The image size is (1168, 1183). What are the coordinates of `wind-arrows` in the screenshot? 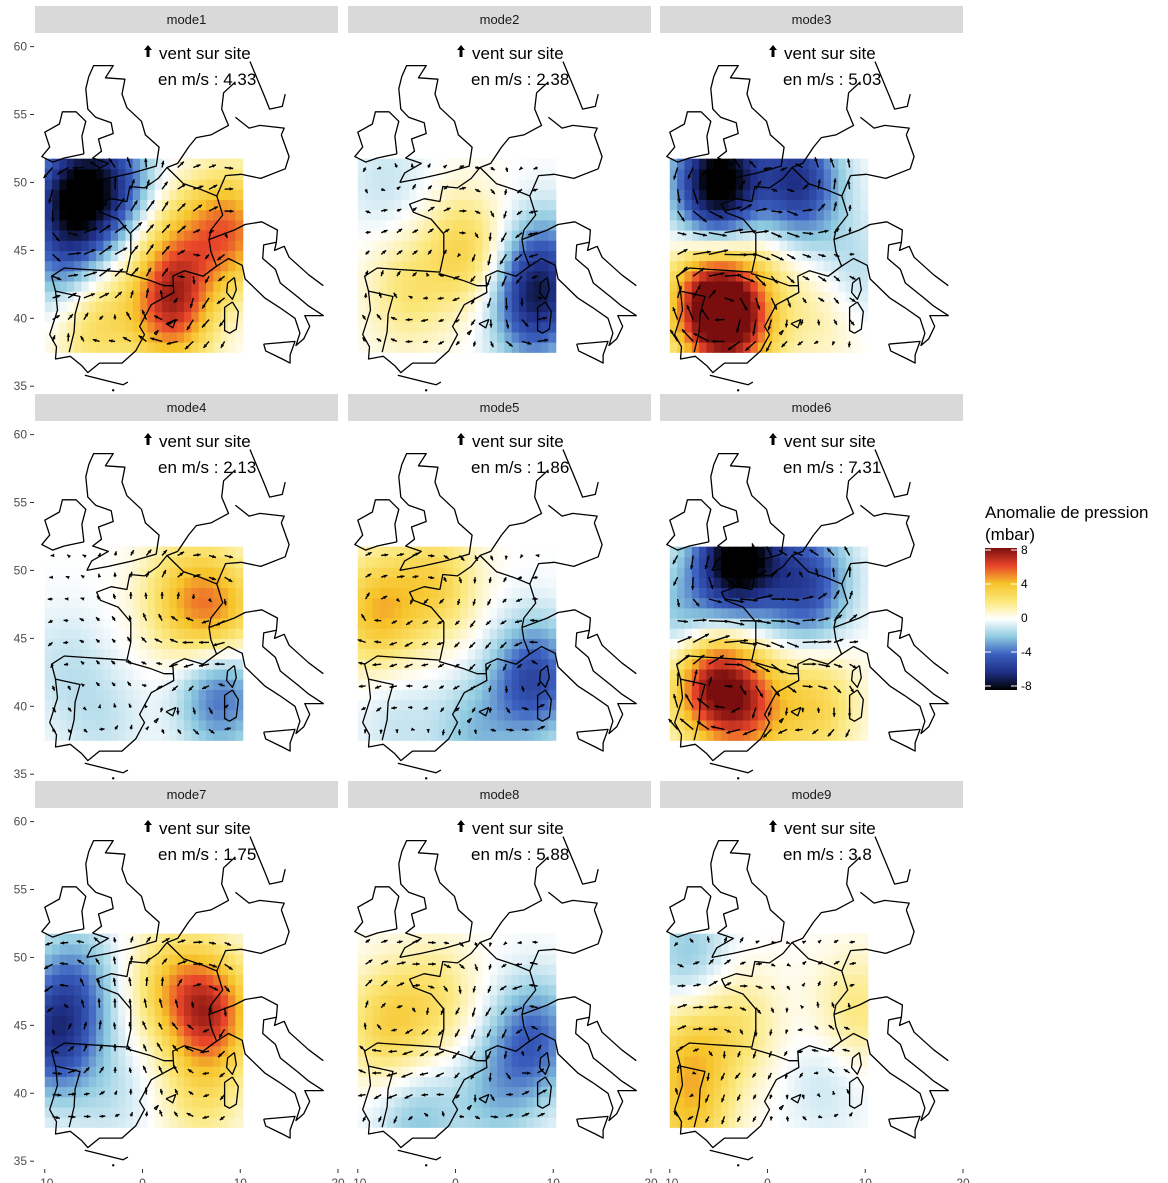 It's located at (762, 254).